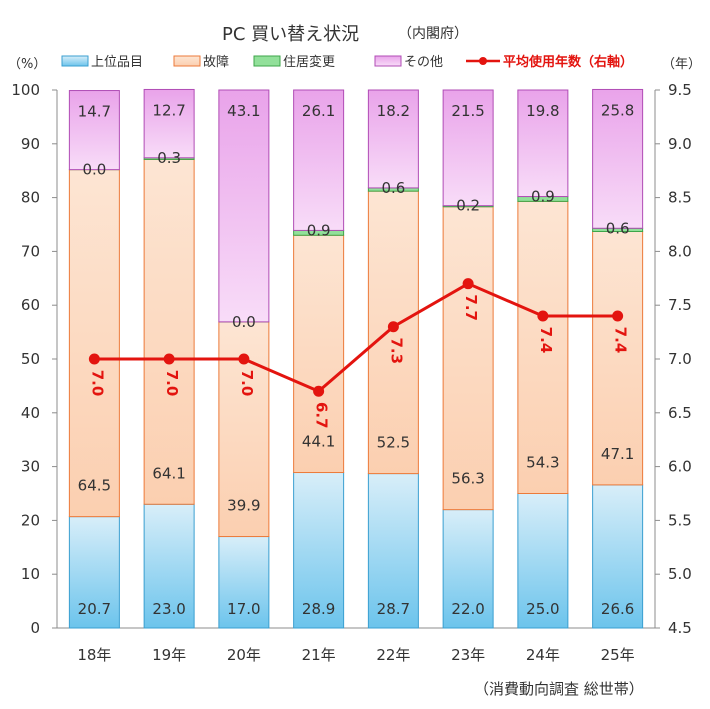 This screenshot has height=709, width=710. I want to click on left-tick-label: 80, so click(30, 198).